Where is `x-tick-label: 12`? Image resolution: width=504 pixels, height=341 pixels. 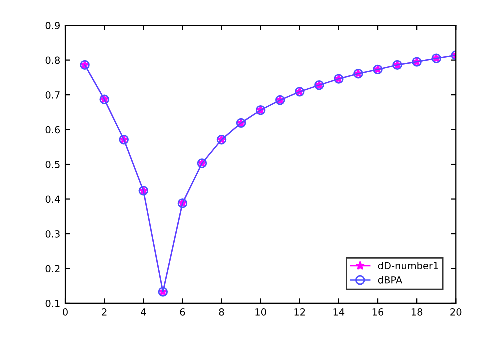
x-tick-label: 12 is located at coordinates (300, 312).